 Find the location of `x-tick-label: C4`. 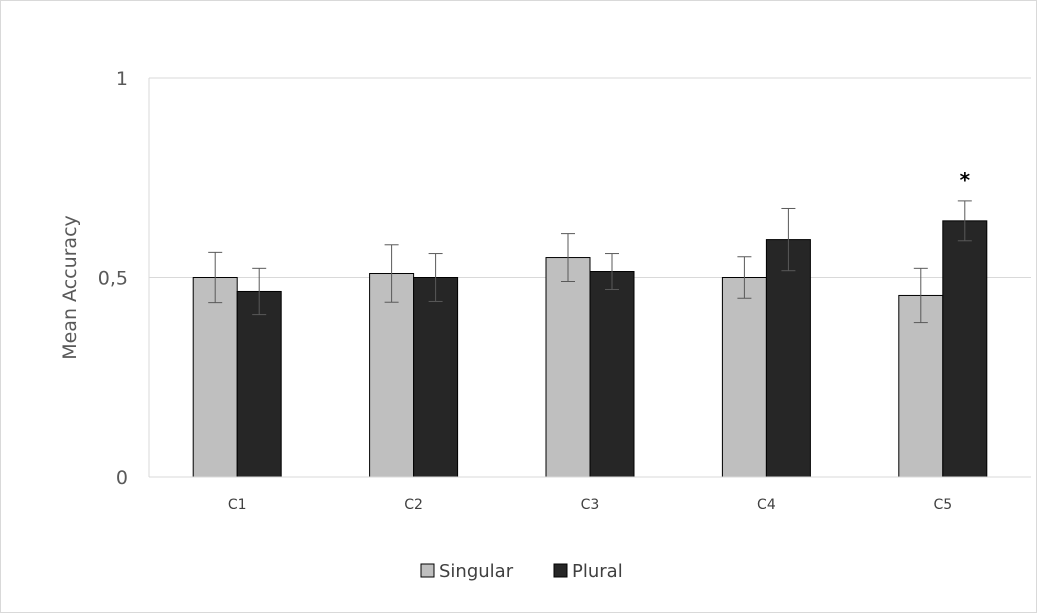

x-tick-label: C4 is located at coordinates (766, 505).